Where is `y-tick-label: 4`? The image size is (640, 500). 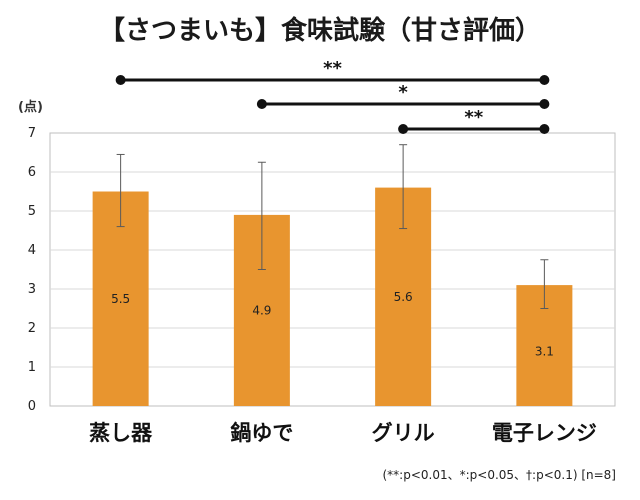 y-tick-label: 4 is located at coordinates (32, 250).